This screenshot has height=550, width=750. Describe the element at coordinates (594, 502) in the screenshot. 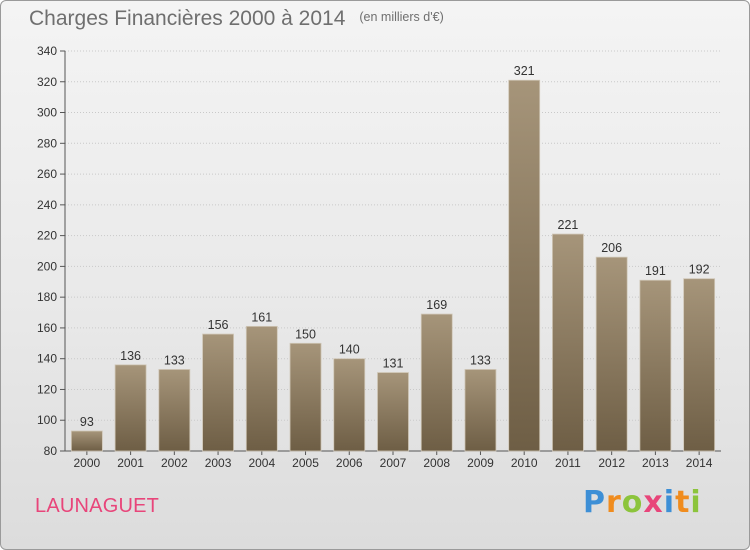

I see `logo-letter: P` at that location.